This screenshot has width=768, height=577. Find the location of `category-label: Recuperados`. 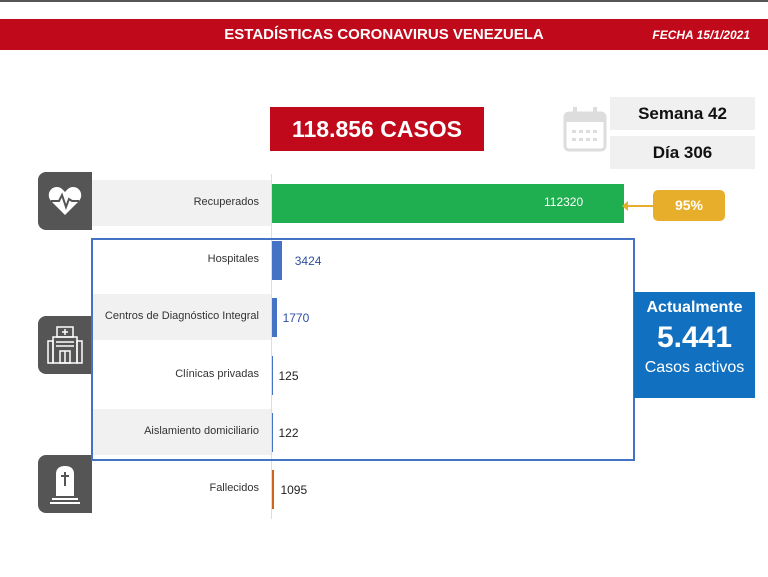

category-label: Recuperados is located at coordinates (226, 202).